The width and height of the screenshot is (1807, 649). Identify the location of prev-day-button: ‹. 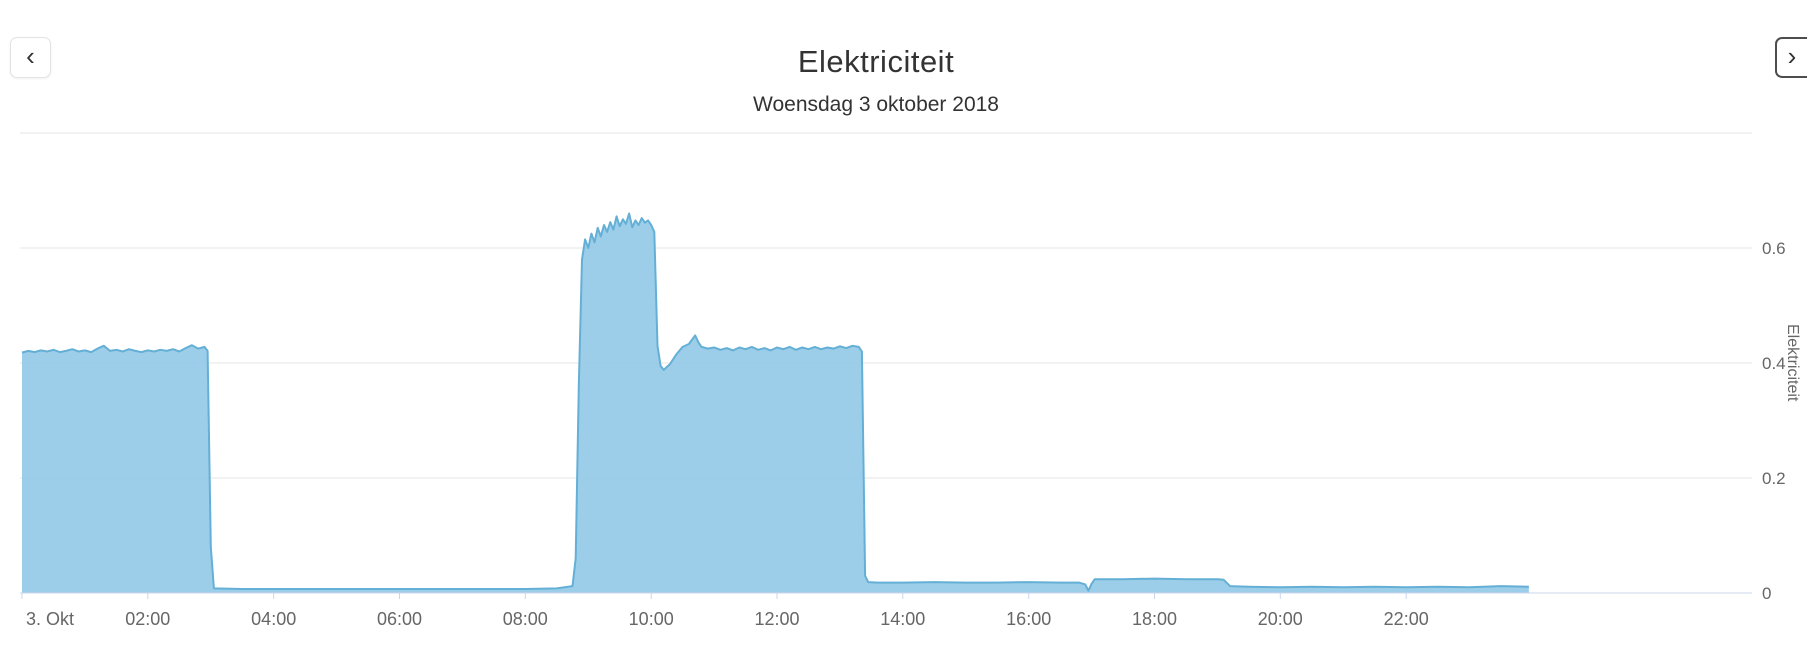
(30, 57).